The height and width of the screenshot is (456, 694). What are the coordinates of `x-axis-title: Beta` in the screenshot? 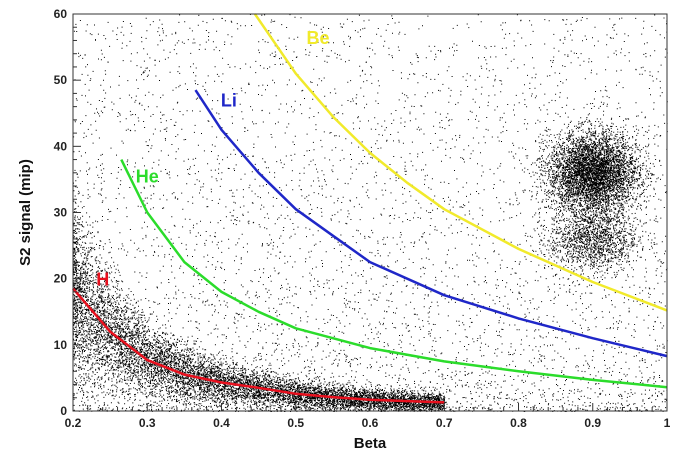 It's located at (370, 443).